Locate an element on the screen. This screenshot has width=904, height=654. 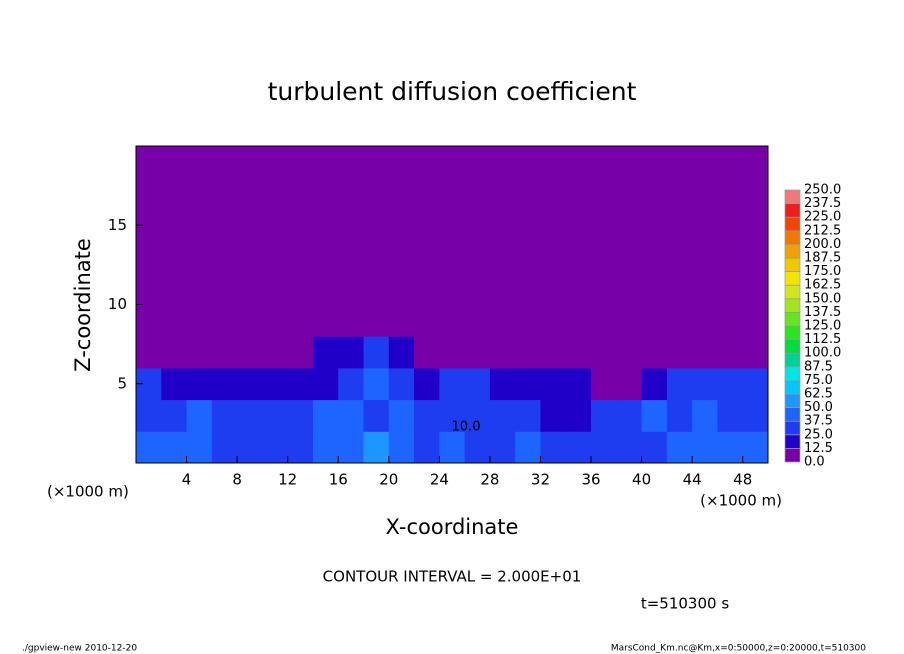
chart-title: turbulent diffusion coefficient is located at coordinates (452, 91).